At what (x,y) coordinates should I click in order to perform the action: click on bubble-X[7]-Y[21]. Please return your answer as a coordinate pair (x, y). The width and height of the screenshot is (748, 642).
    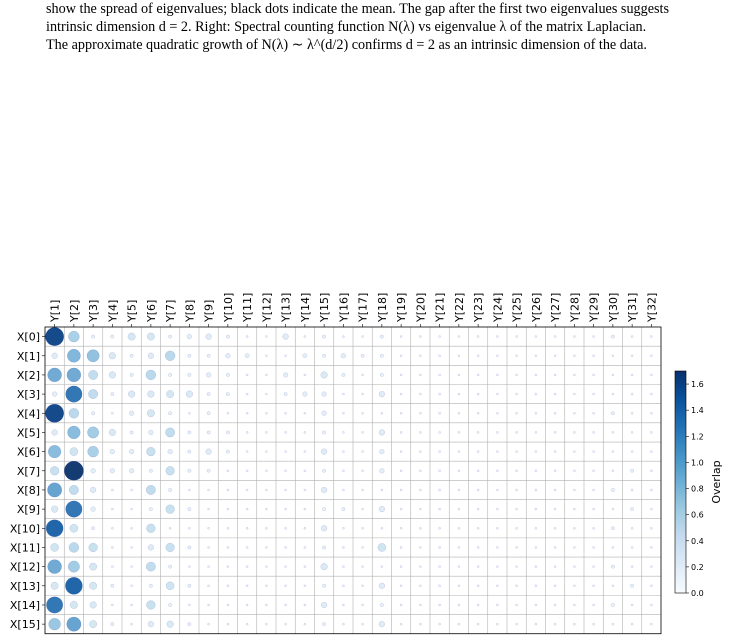
    Looking at the image, I should click on (439, 471).